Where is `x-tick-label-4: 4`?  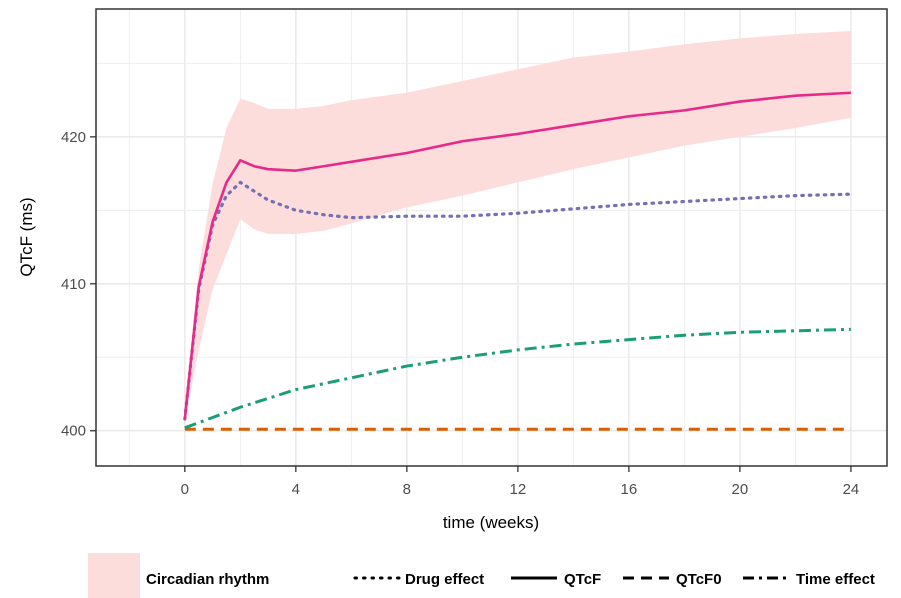 x-tick-label-4: 4 is located at coordinates (296, 489).